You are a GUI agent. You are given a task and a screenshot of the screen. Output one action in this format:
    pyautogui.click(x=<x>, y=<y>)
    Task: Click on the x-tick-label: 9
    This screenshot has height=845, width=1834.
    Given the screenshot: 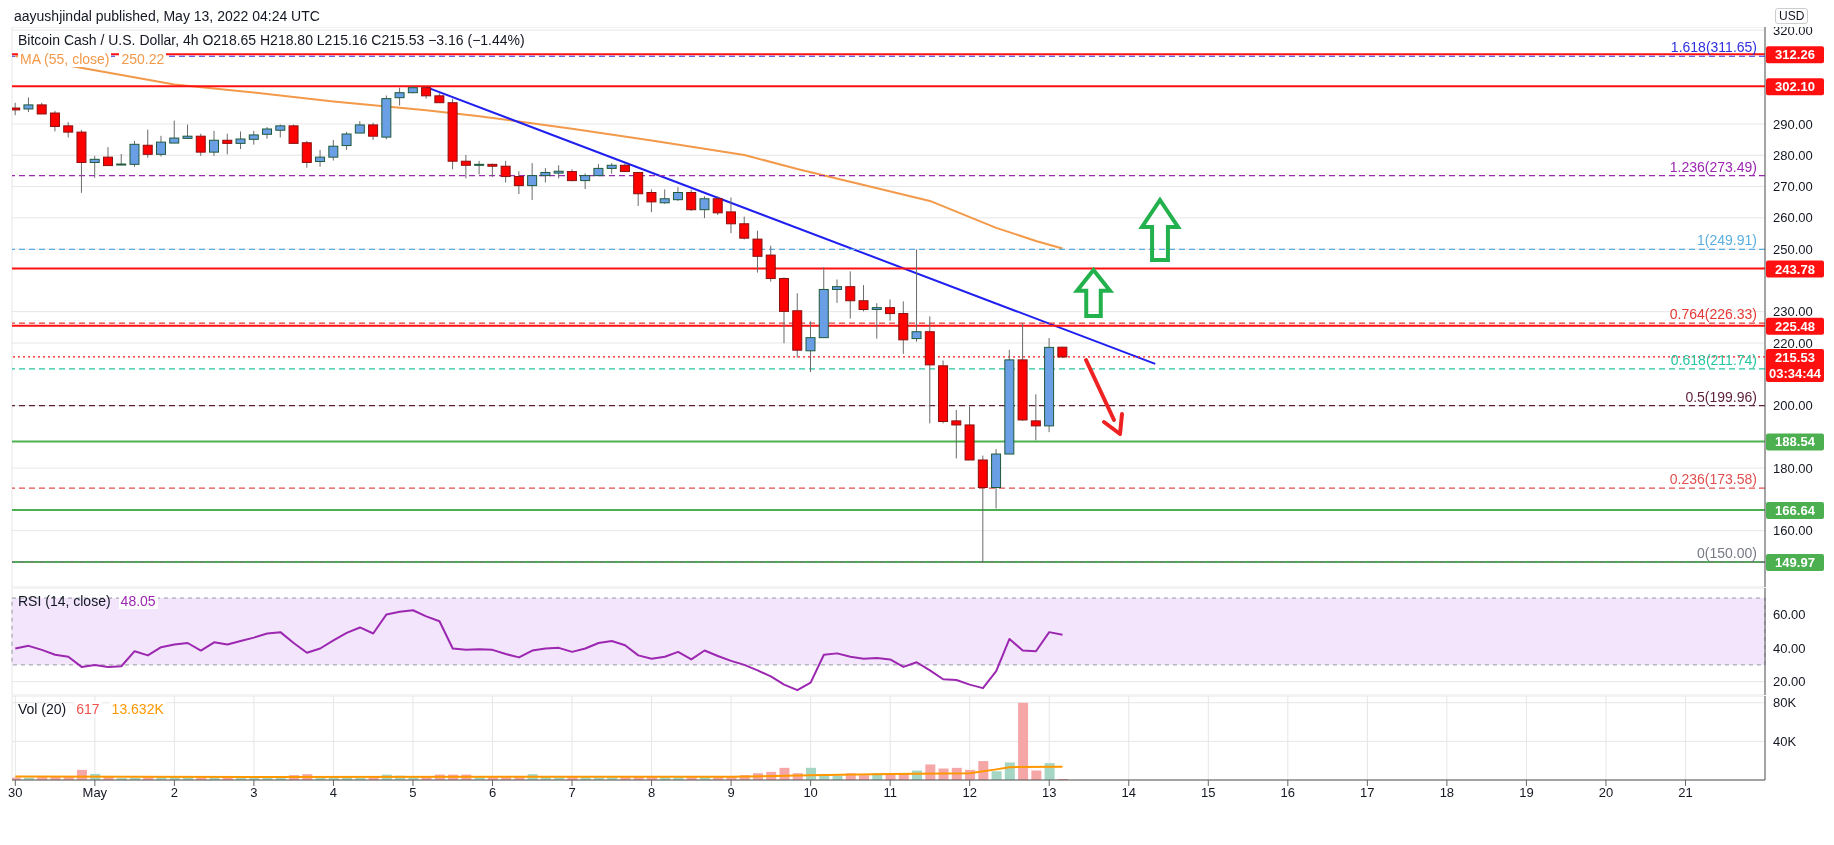 What is the action you would take?
    pyautogui.click(x=731, y=793)
    